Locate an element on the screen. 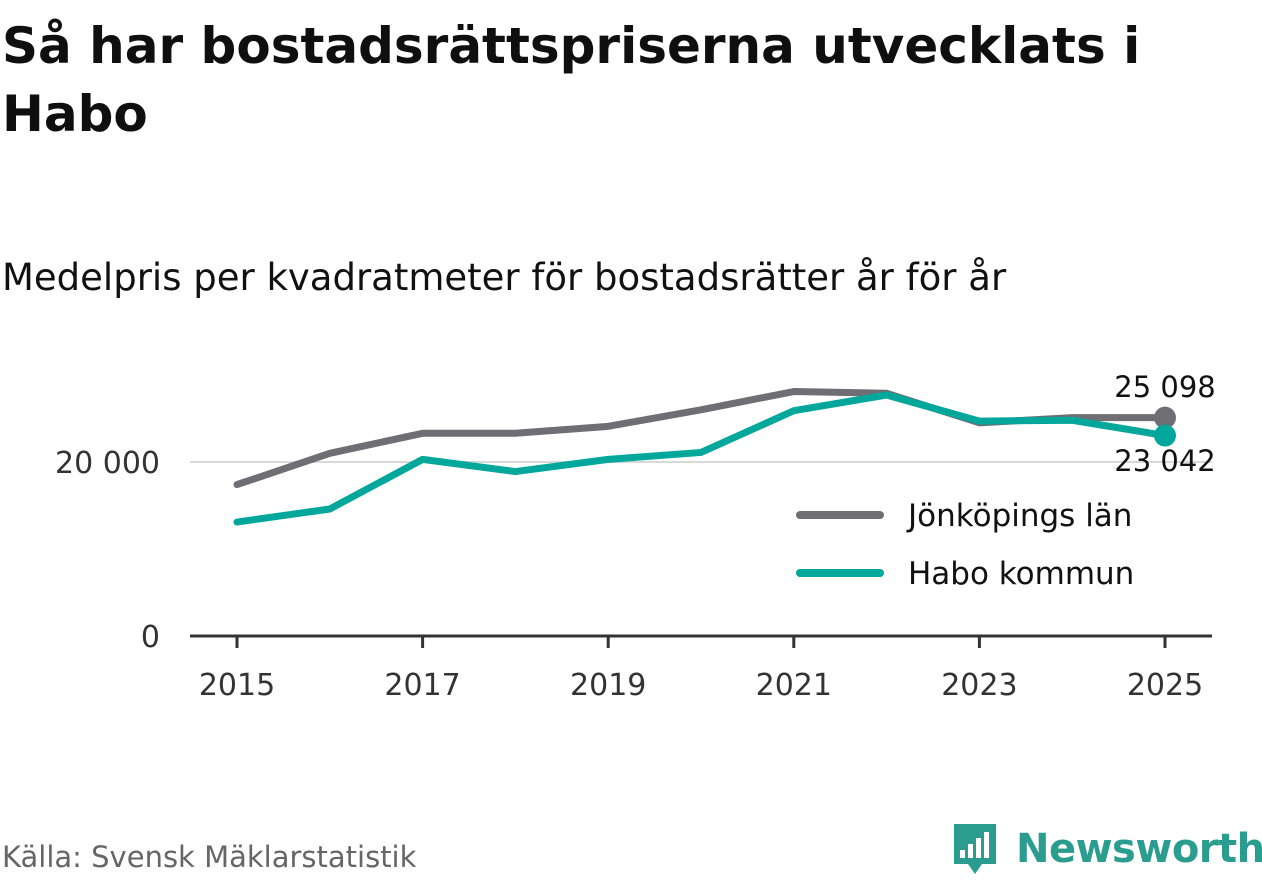 The image size is (1262, 880). end-label-habo: 23 042 is located at coordinates (1164, 461).